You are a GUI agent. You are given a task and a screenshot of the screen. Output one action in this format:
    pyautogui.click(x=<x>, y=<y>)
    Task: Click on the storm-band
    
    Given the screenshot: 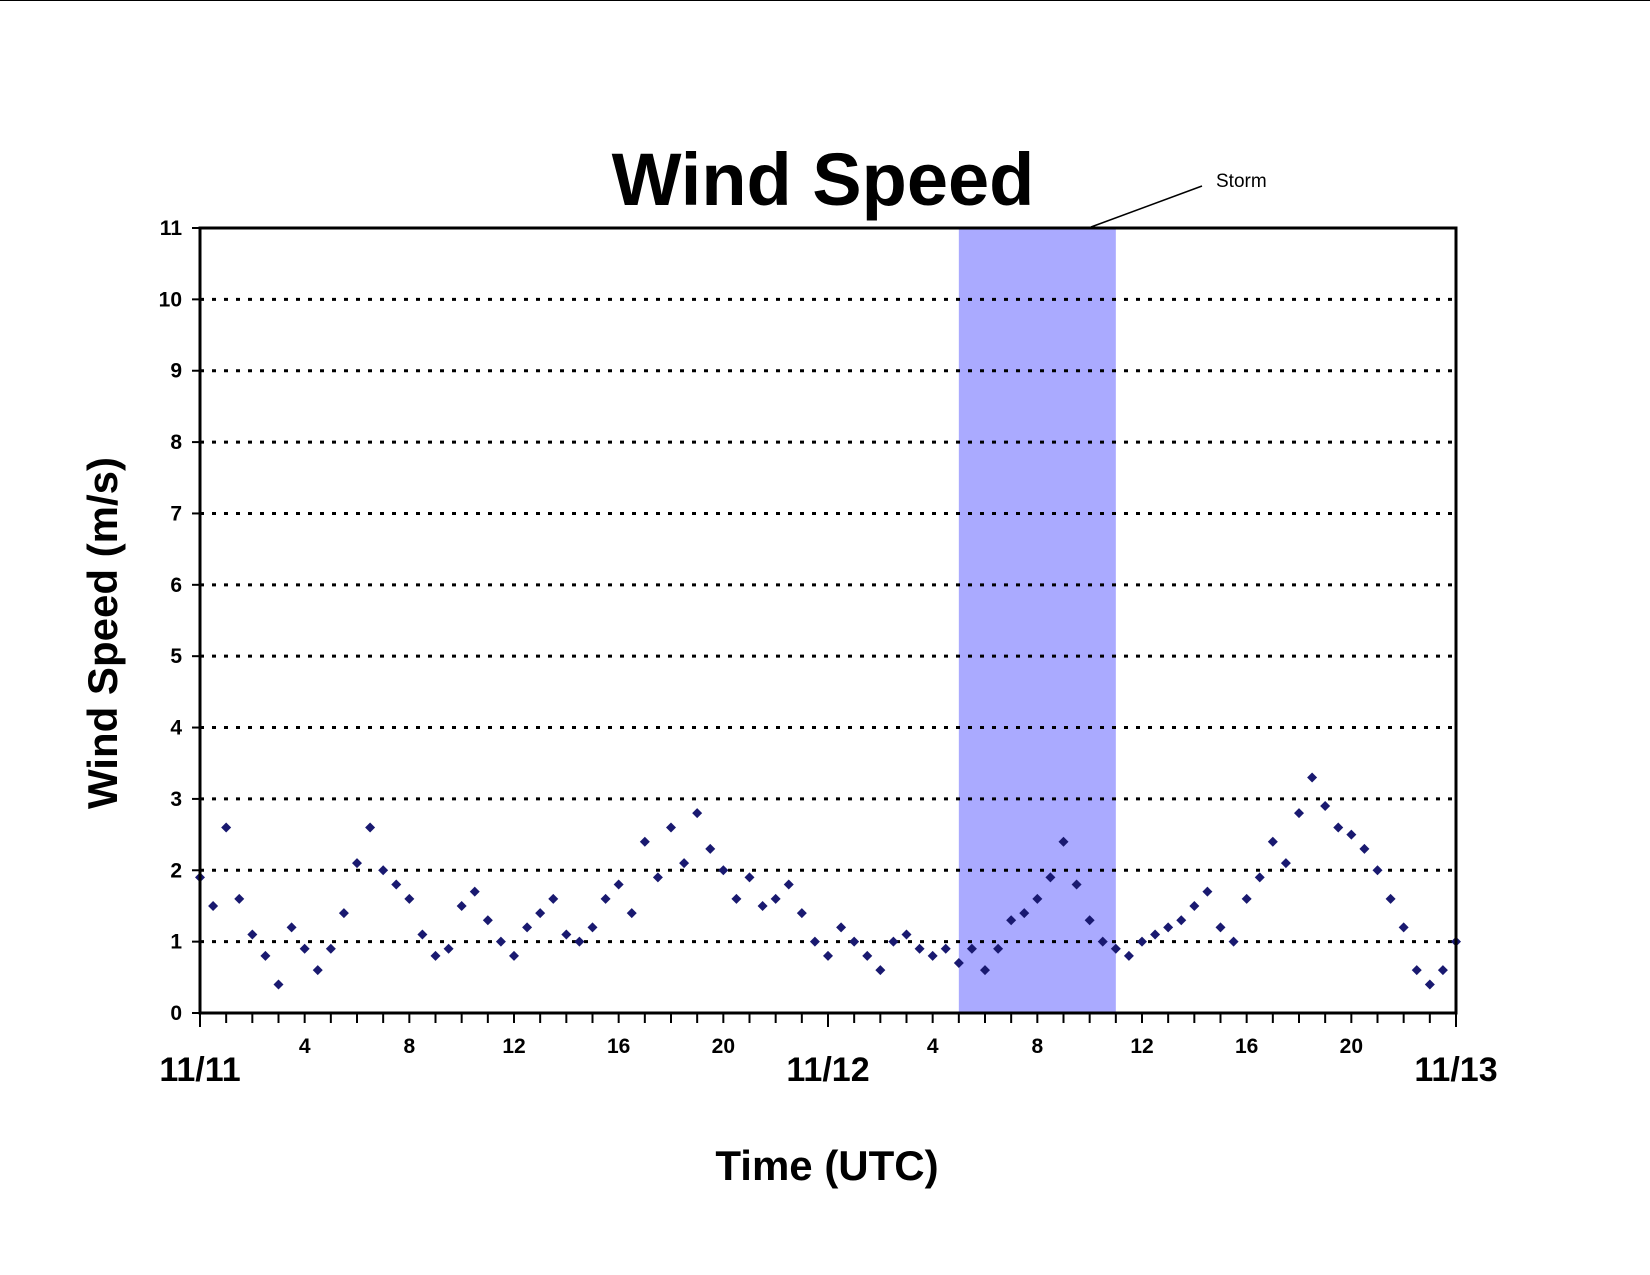 What is the action you would take?
    pyautogui.click(x=1037, y=620)
    